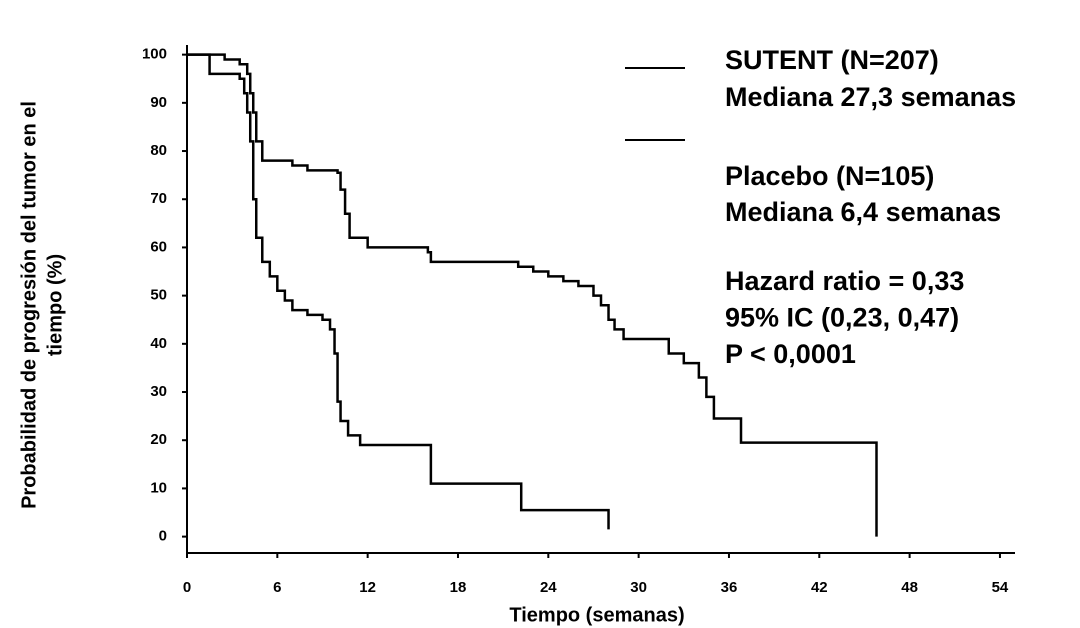 This screenshot has width=1080, height=628. Describe the element at coordinates (187, 587) in the screenshot. I see `x-tick-label: 0` at that location.